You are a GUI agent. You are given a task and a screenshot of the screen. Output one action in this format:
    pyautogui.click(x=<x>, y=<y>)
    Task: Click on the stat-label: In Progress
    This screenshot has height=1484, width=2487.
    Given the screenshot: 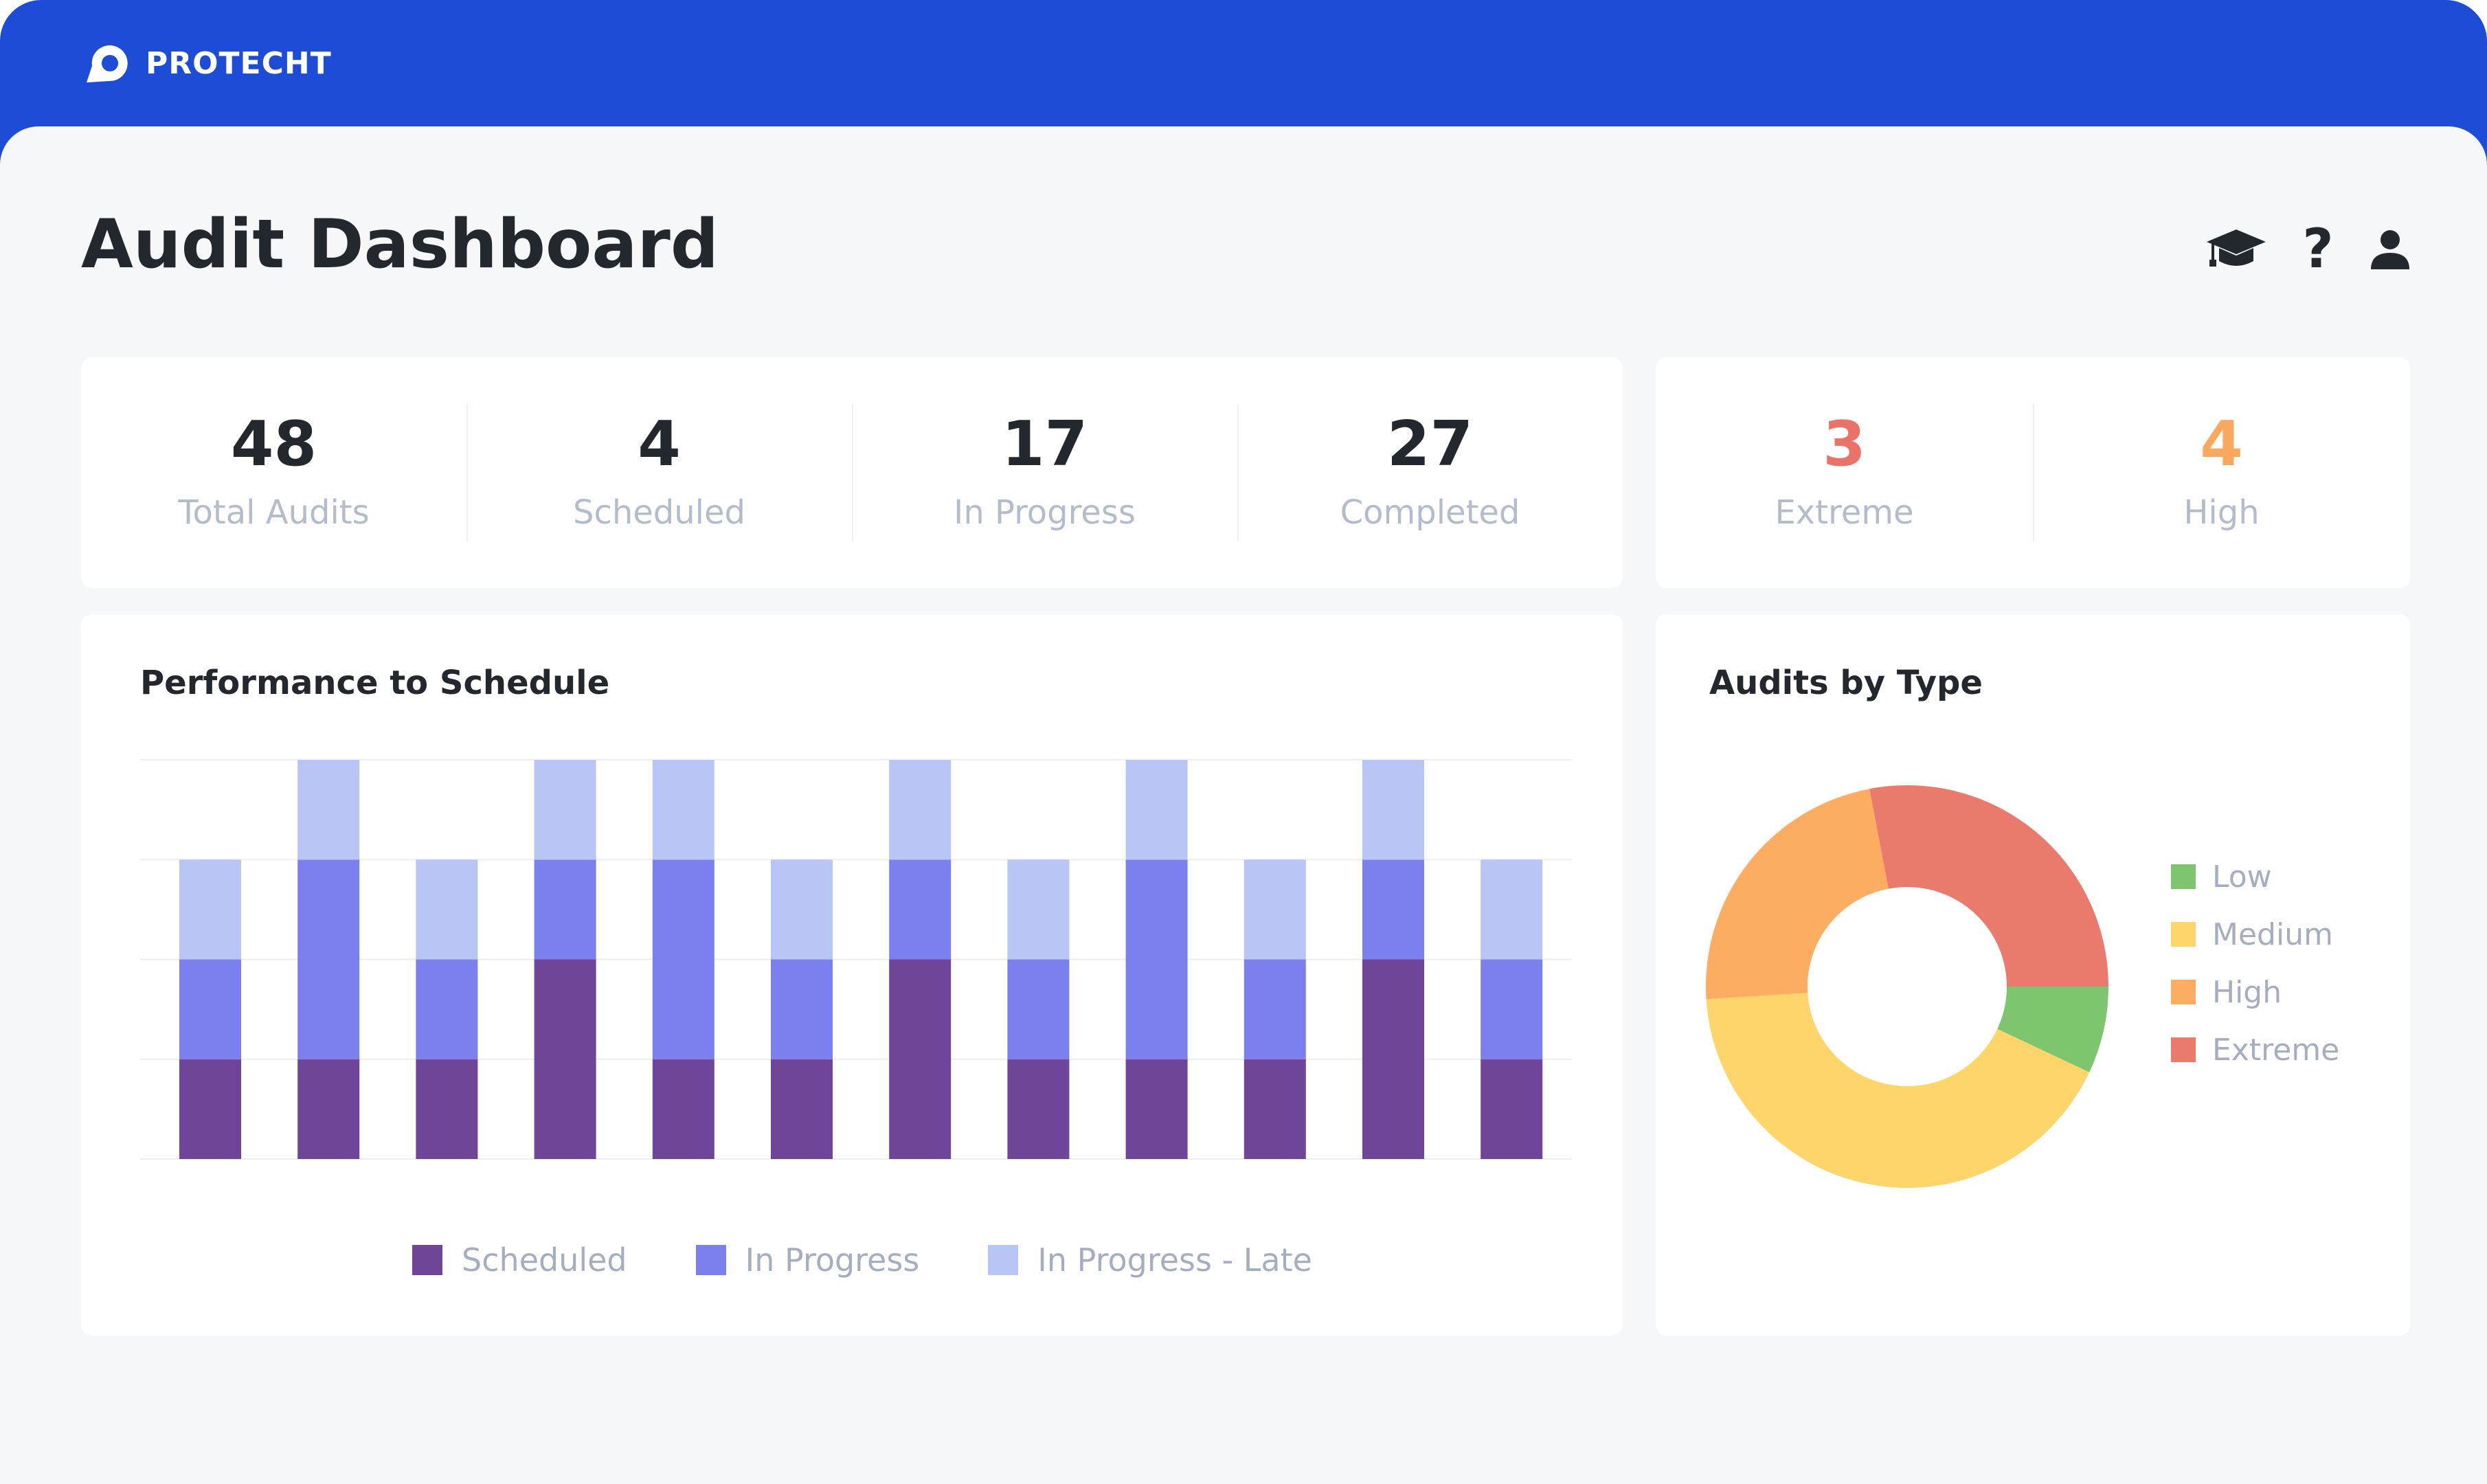 What is the action you would take?
    pyautogui.click(x=1045, y=512)
    